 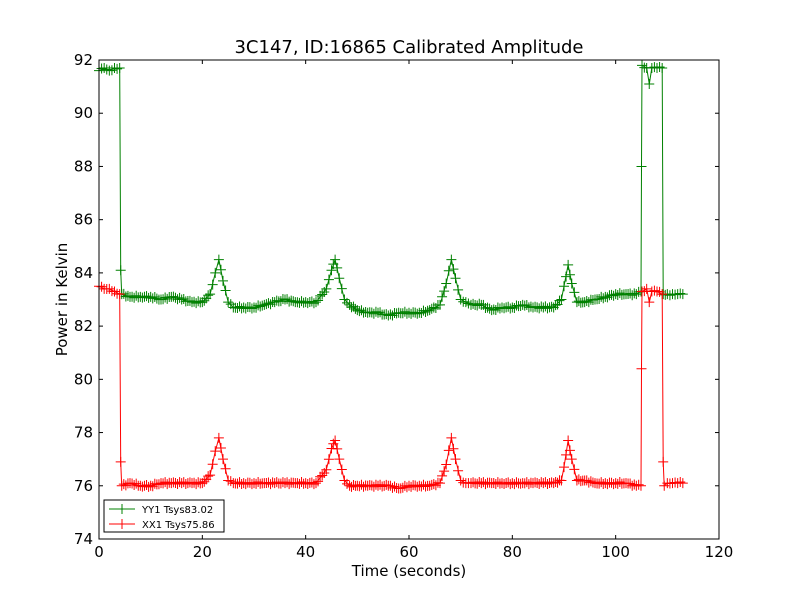 What do you see at coordinates (62, 300) in the screenshot?
I see `y-axis-label: Power in Kelvin` at bounding box center [62, 300].